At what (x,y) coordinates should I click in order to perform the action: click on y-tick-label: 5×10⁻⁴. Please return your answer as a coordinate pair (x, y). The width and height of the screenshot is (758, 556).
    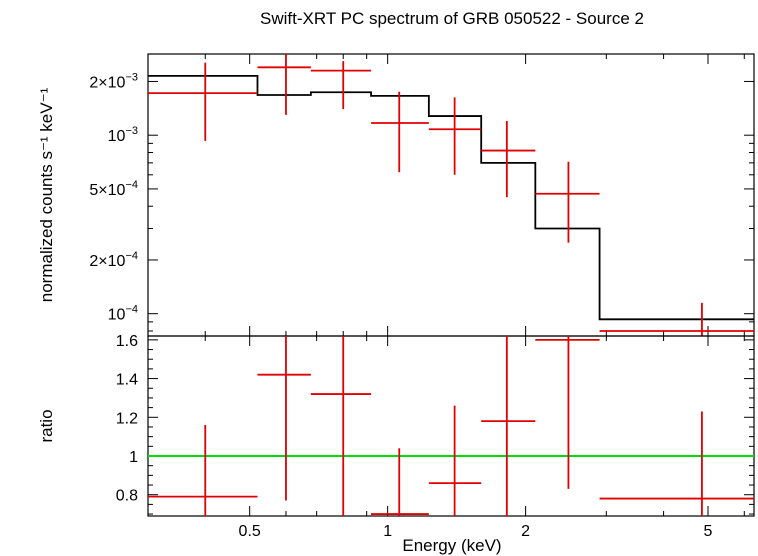
    Looking at the image, I should click on (113, 189).